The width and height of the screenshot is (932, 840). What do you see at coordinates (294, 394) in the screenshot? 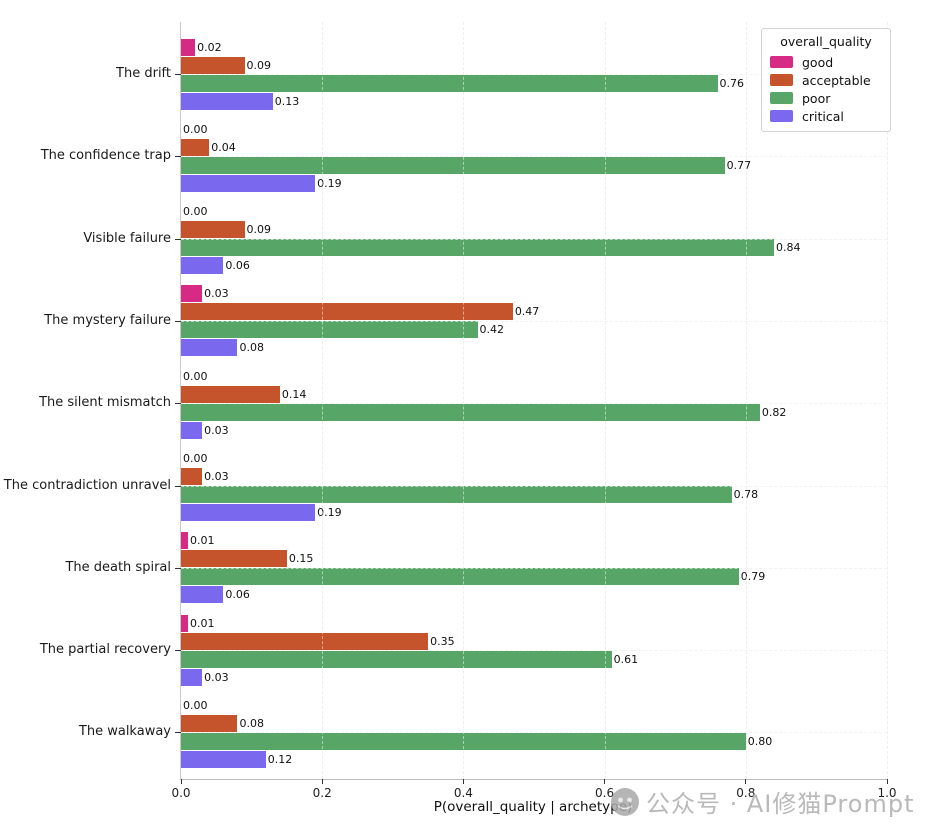
I see `bar-value-label: 0.14` at bounding box center [294, 394].